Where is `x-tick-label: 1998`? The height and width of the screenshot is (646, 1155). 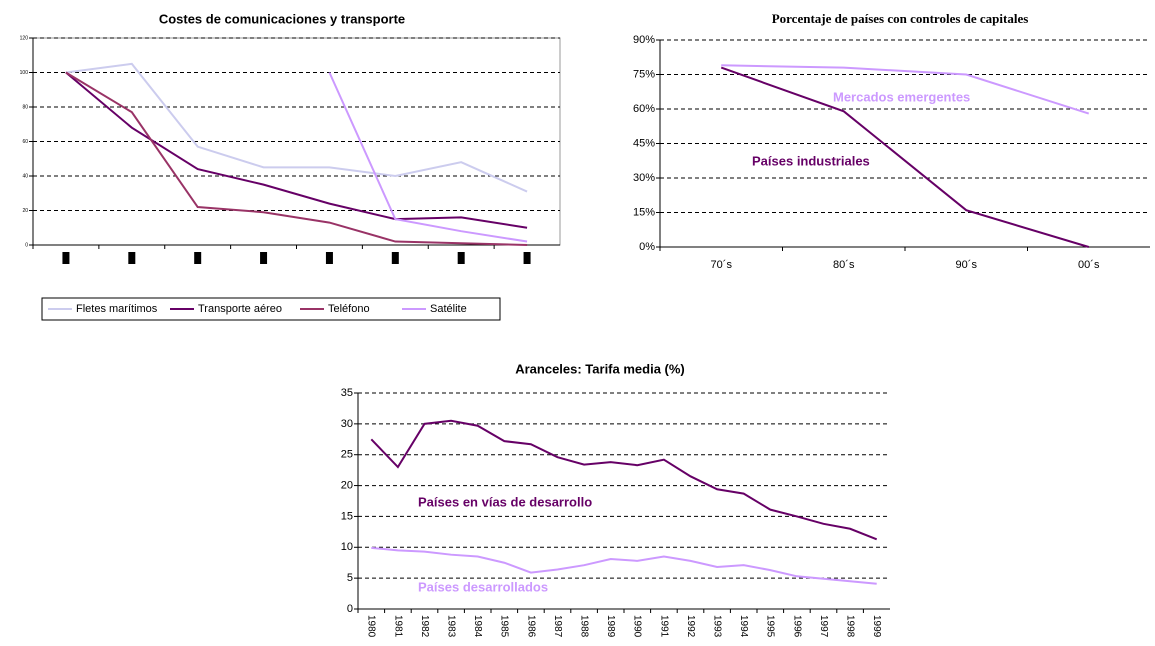
x-tick-label: 1998 is located at coordinates (849, 626).